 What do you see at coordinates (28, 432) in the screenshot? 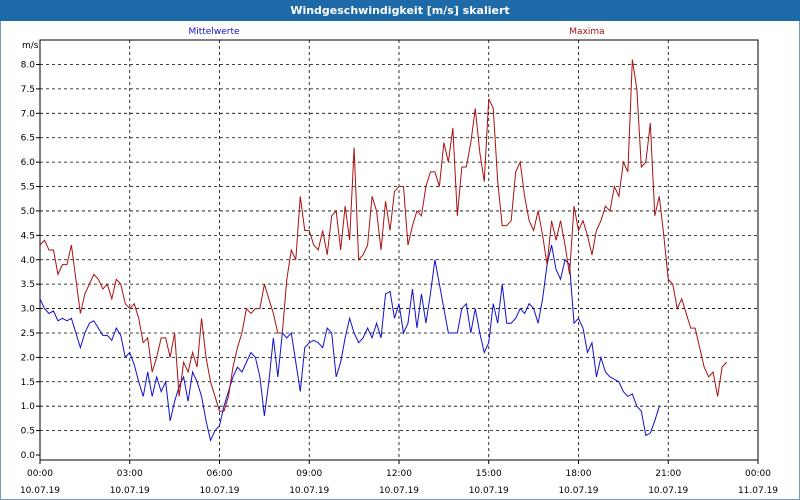
I see `y-tick-label: 0.5` at bounding box center [28, 432].